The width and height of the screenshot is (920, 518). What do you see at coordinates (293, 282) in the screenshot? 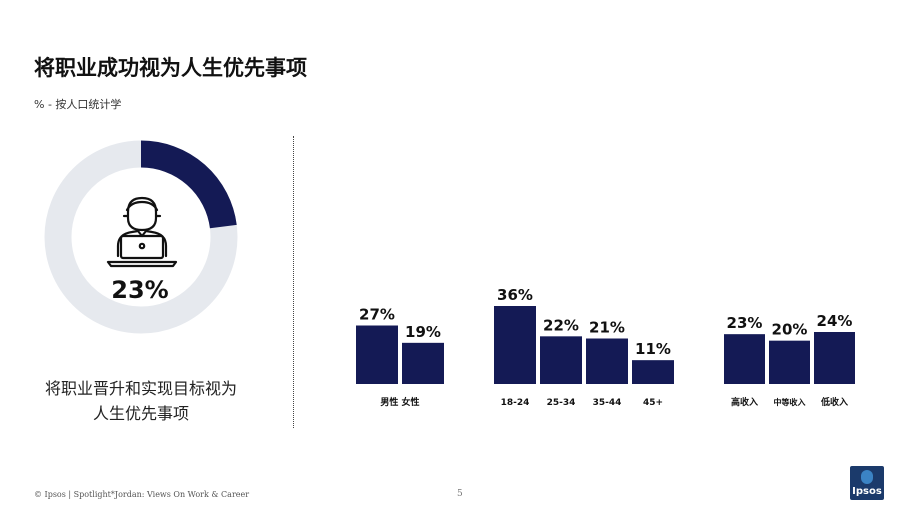
I see `section-divider` at bounding box center [293, 282].